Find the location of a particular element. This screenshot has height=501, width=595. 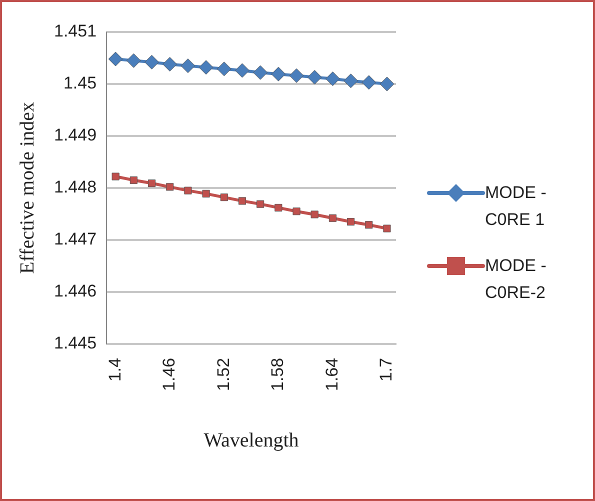

y-tick-label: 1.451 is located at coordinates (75, 31).